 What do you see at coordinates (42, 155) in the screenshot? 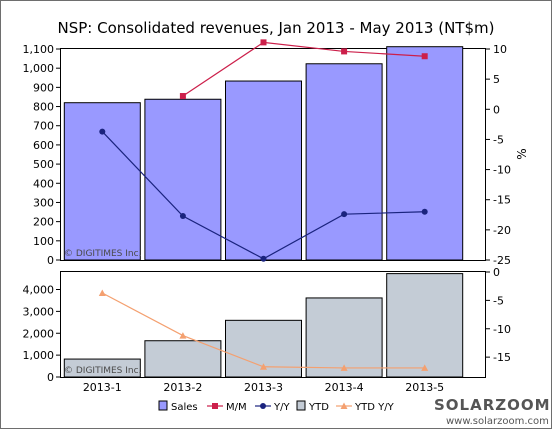
I see `top-left-axis: 0 100 200 300 400 500 600 700 800 900 1,000 1,100` at bounding box center [42, 155].